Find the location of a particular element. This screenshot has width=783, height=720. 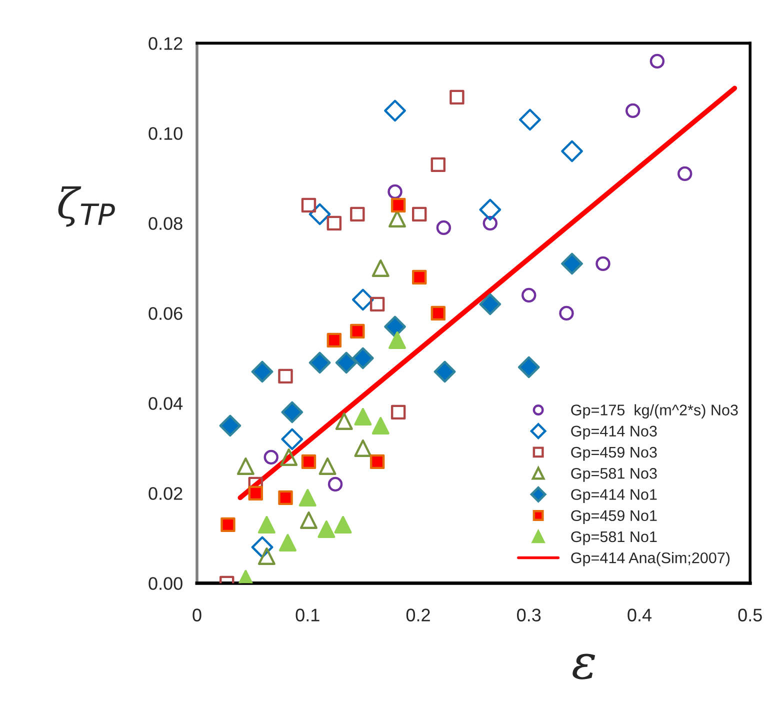

x-axis-title: ε is located at coordinates (584, 667).